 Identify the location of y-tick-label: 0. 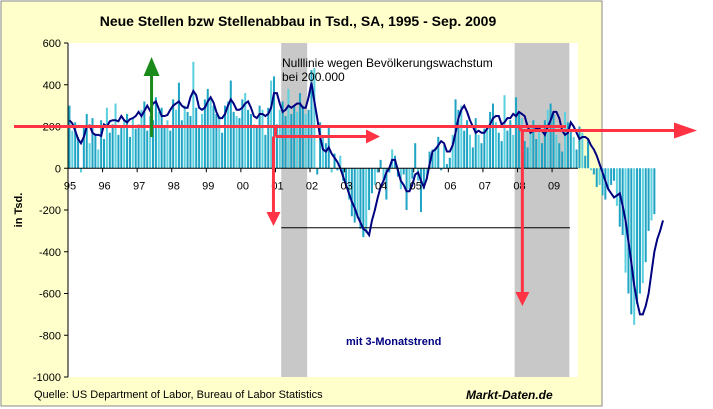
(58, 169).